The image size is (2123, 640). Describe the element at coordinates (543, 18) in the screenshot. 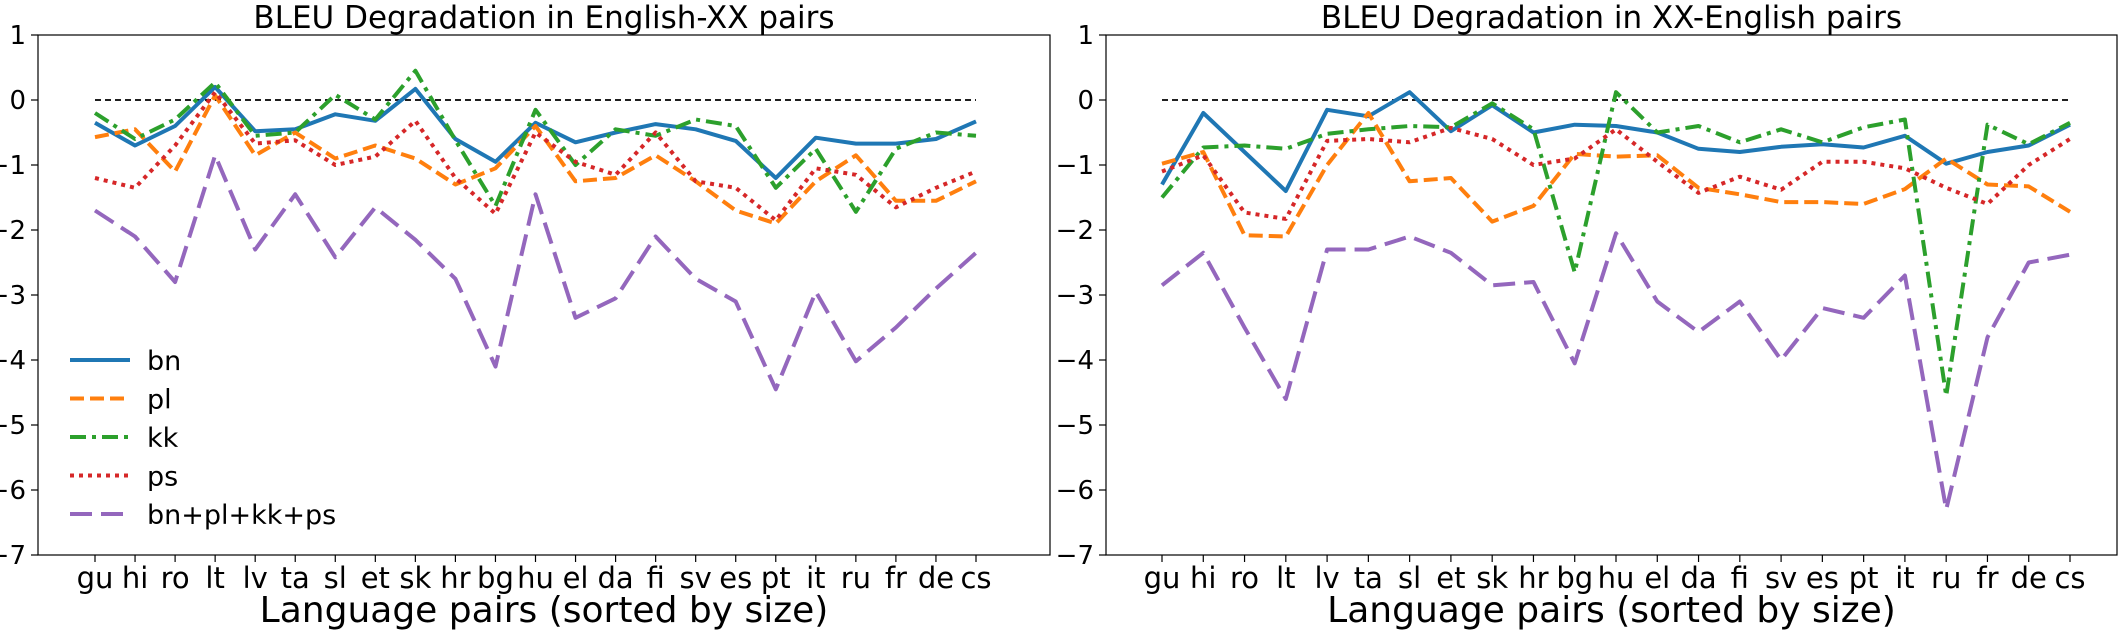

I see `chart-title: BLEU Degradation in English-XX pairs` at that location.